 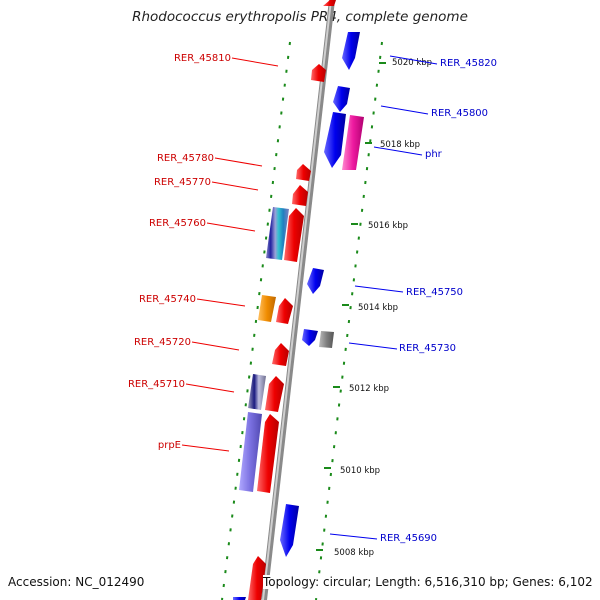 I want to click on scale-tick-label: 5012 kbp, so click(x=369, y=389).